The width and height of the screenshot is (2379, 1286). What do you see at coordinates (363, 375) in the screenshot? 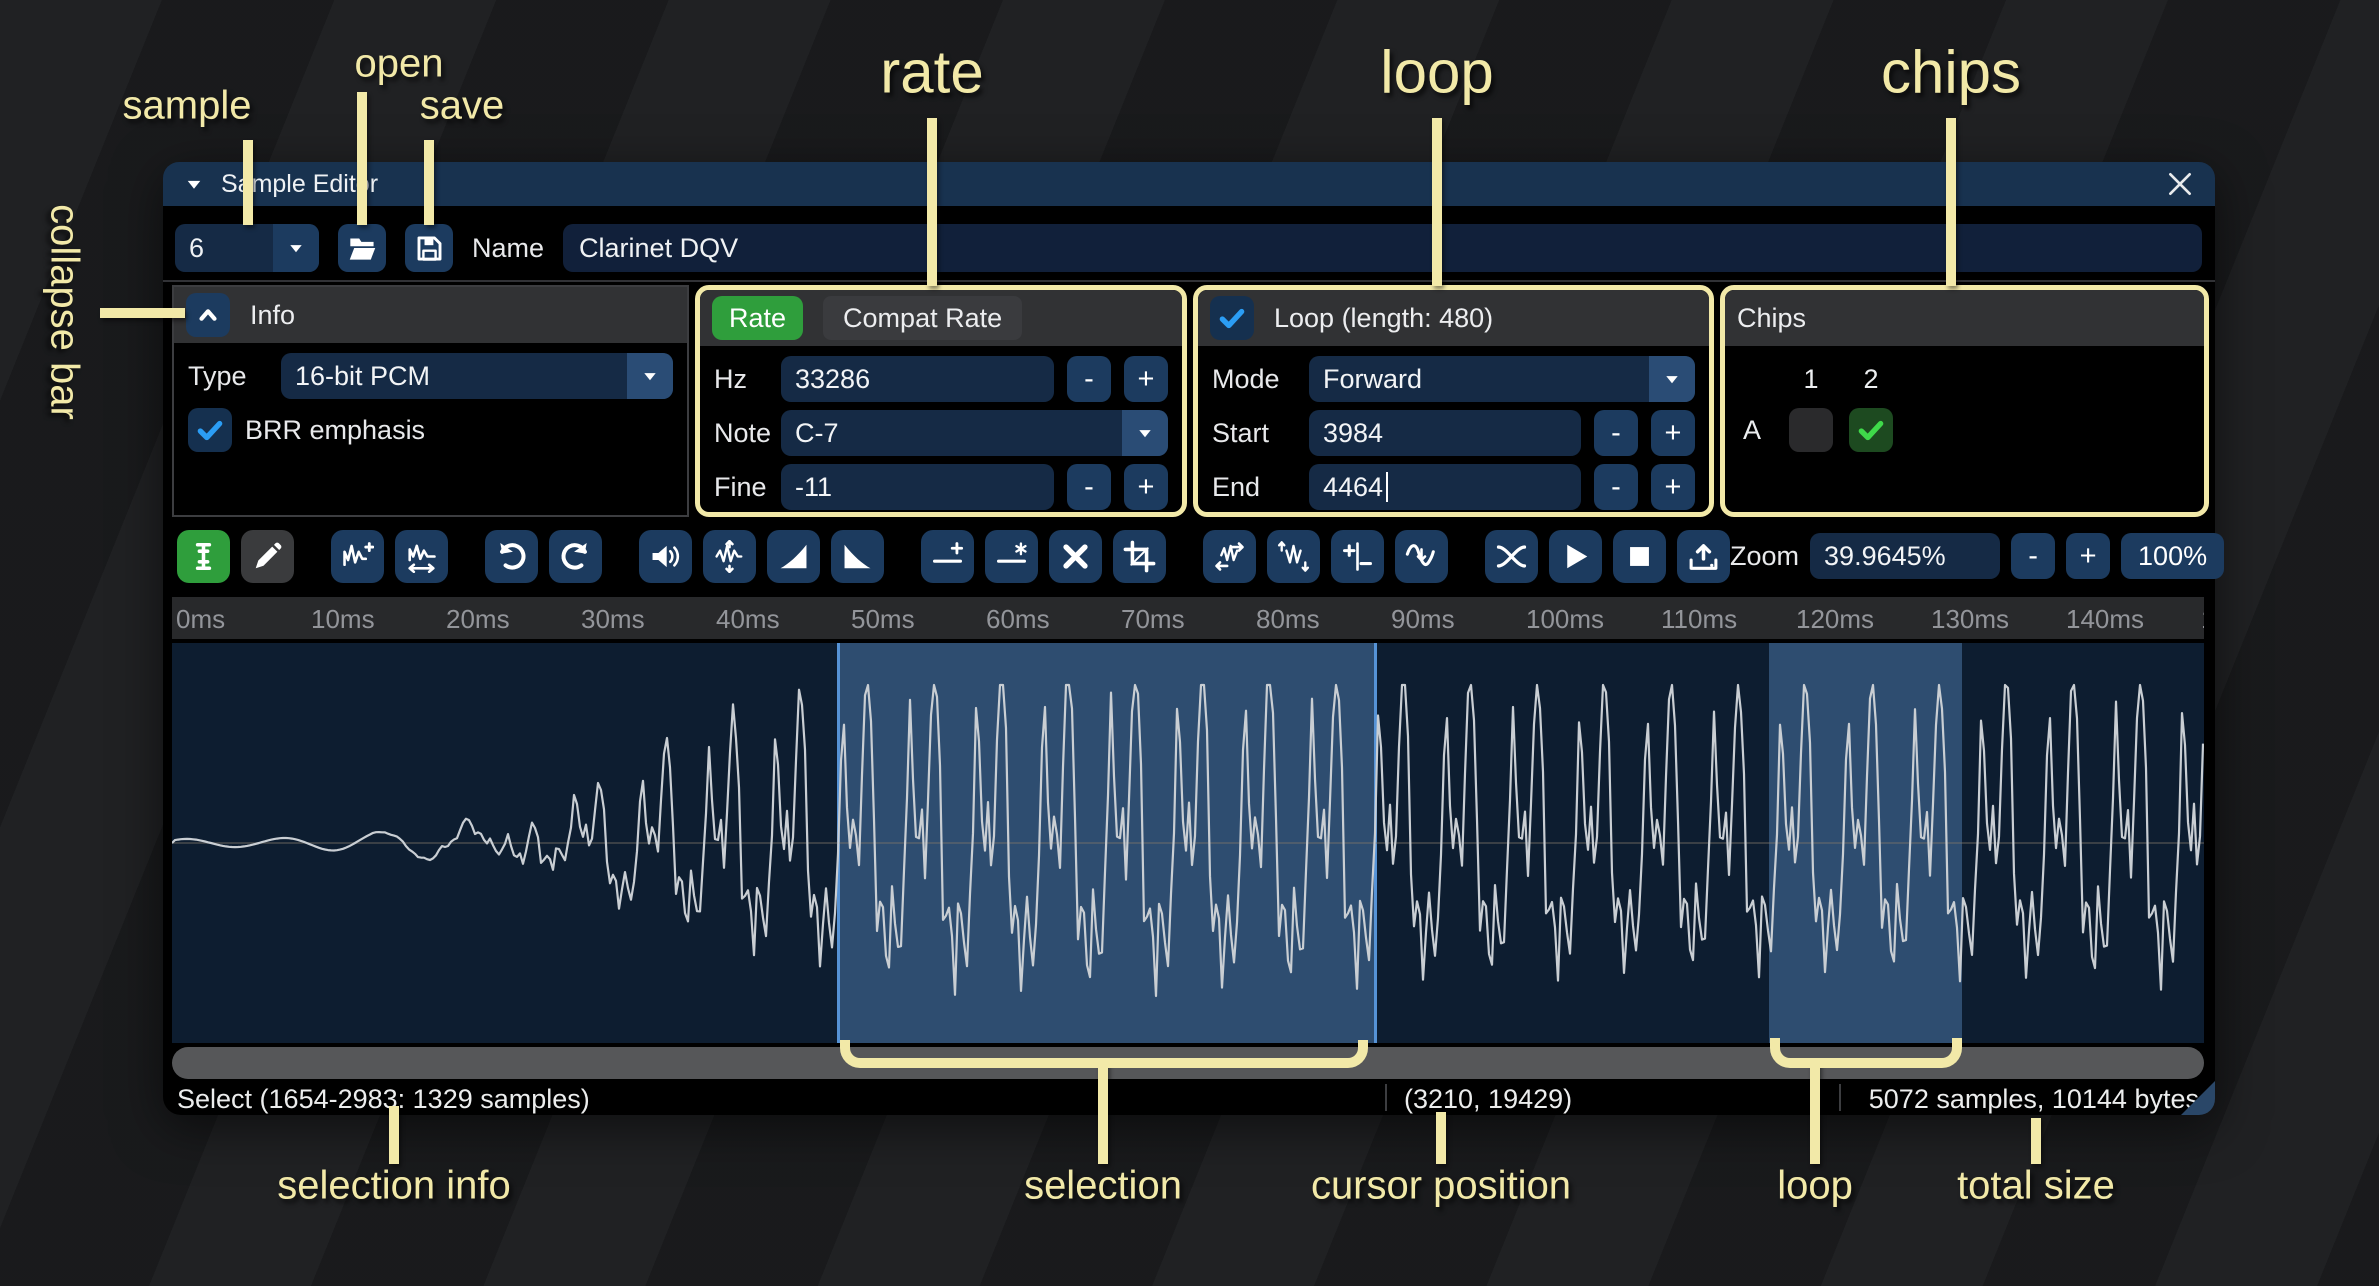
I see `type-dropdown-value: 16-bit PCM` at bounding box center [363, 375].